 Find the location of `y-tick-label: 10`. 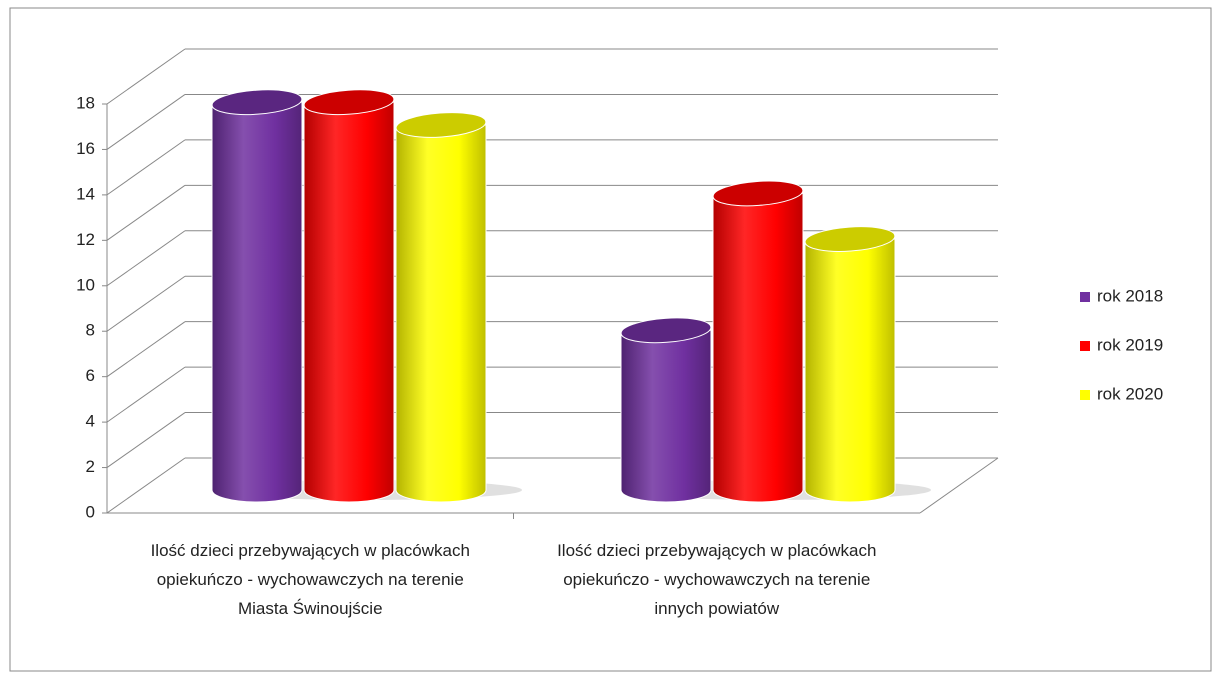

y-tick-label: 10 is located at coordinates (85, 284).